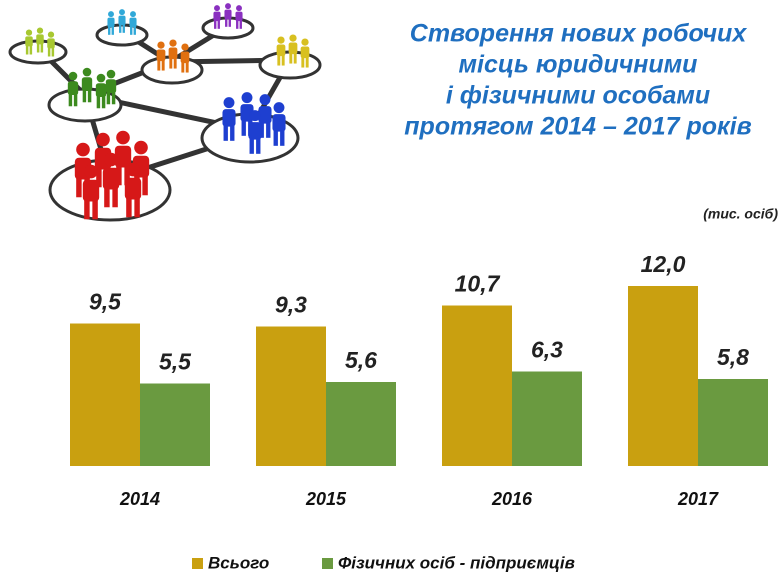 This screenshot has width=784, height=576. I want to click on chart-title: місць юридичними, so click(578, 65).